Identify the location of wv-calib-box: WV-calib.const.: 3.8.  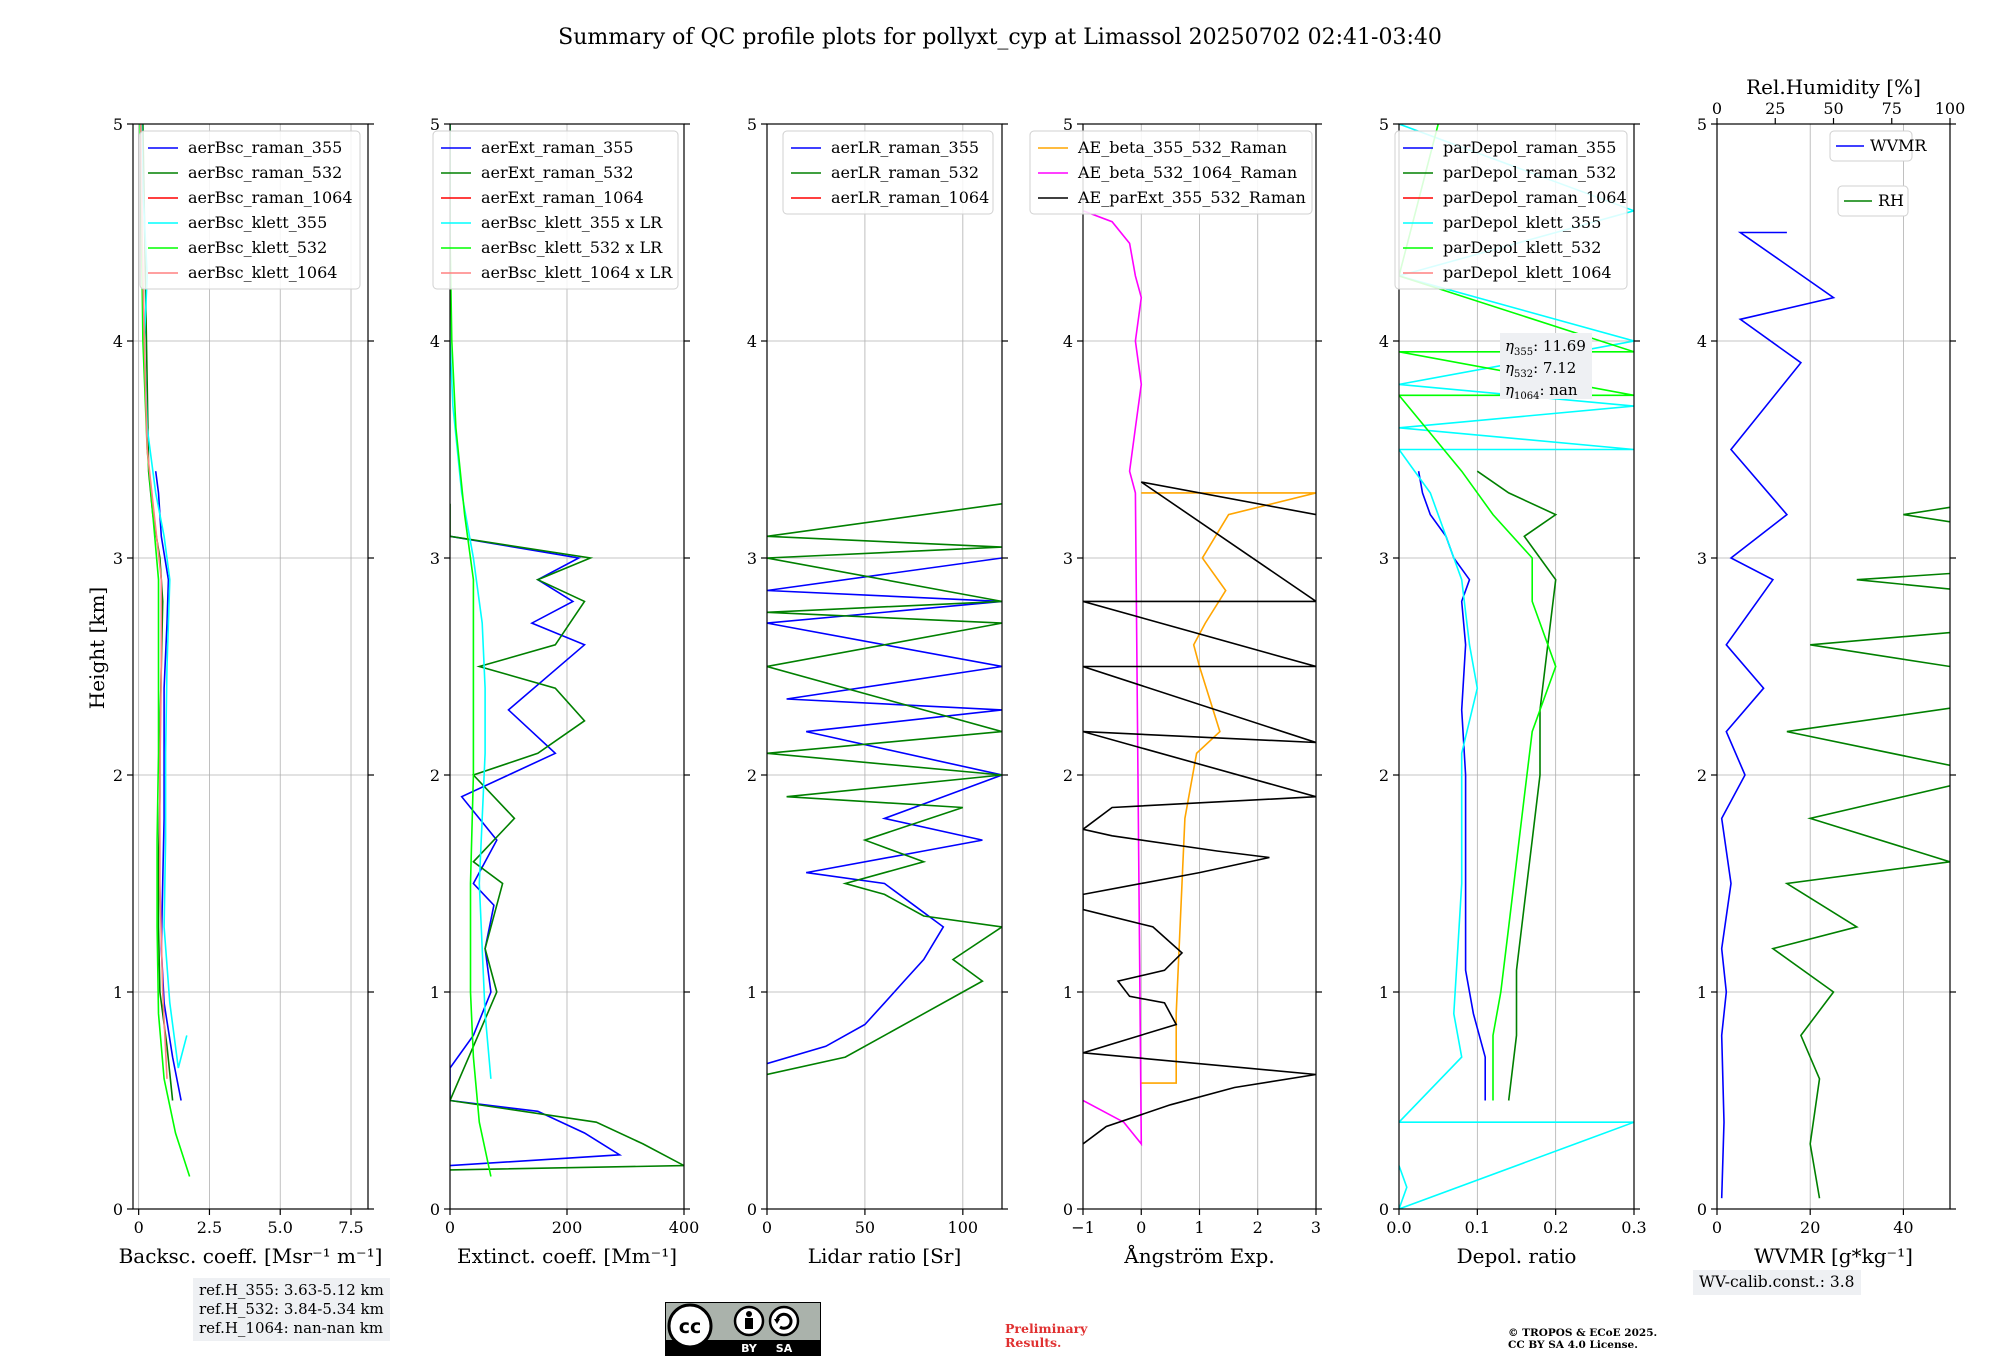
(1777, 1282).